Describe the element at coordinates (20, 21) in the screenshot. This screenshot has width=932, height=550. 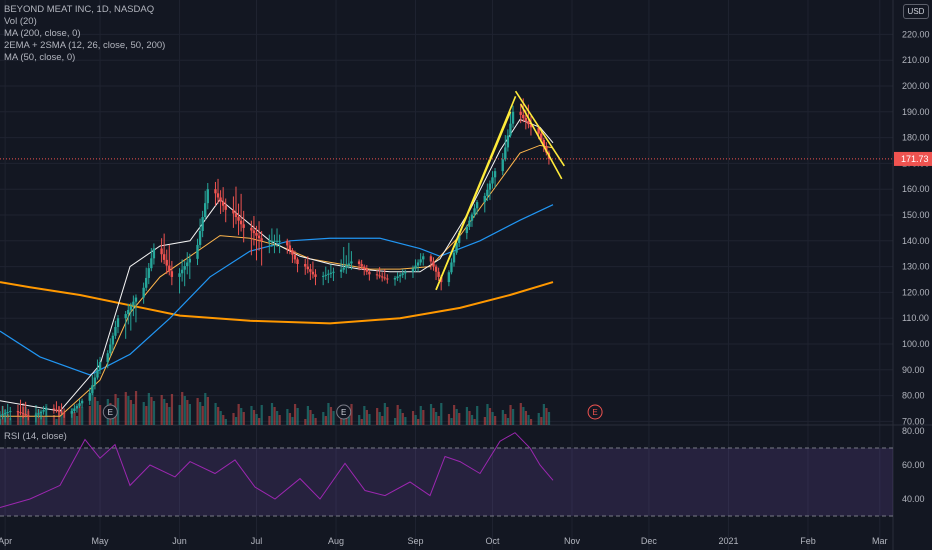
I see `legend-vol: Vol (20)` at that location.